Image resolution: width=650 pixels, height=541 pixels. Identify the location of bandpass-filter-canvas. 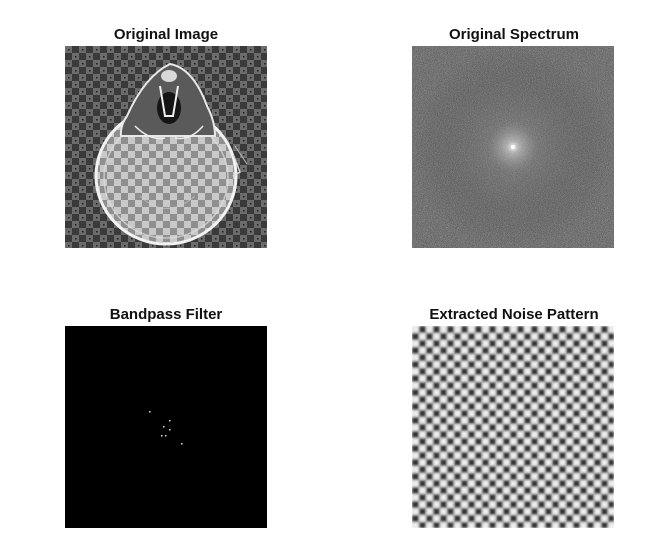
(166, 427).